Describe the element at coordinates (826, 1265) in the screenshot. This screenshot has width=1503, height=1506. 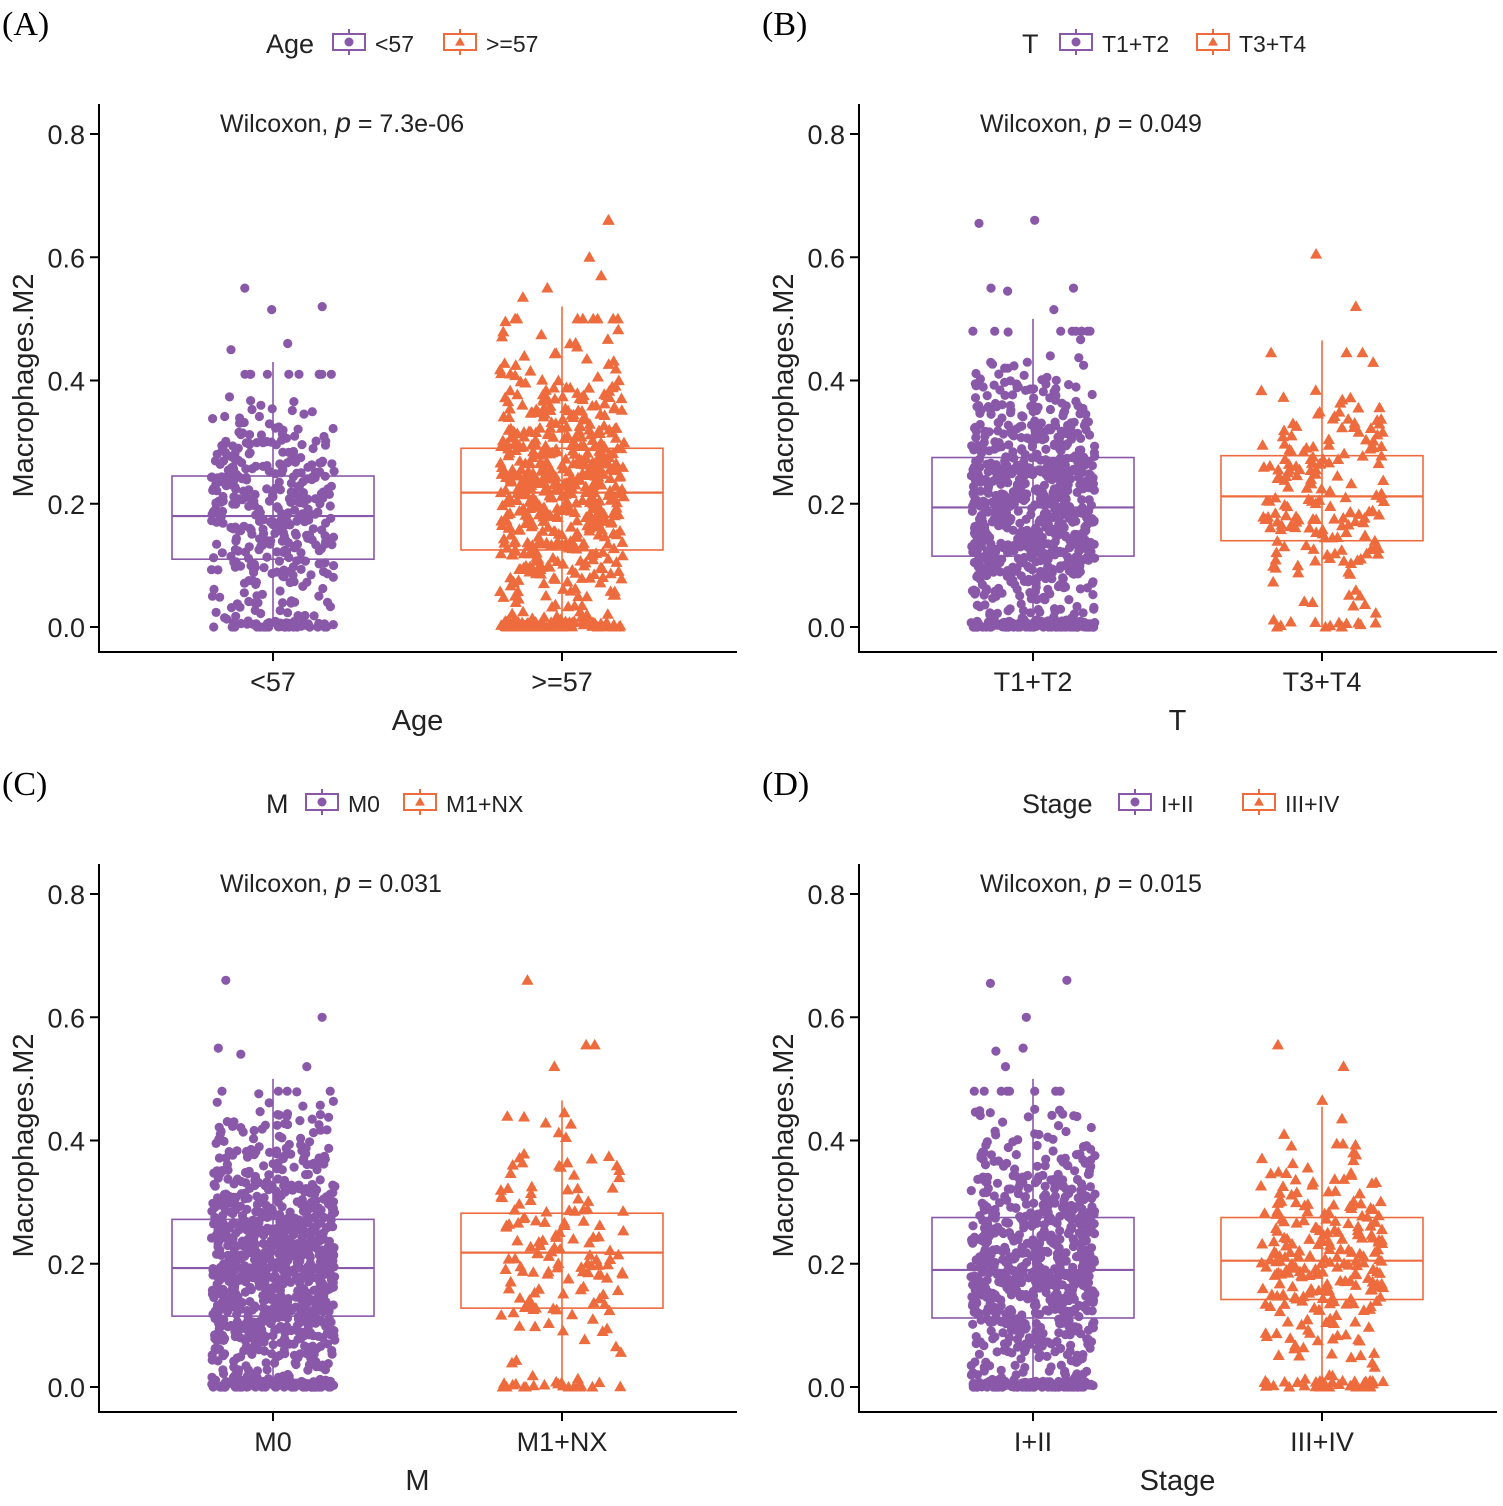
I see `y-tick-label: 0.2` at that location.